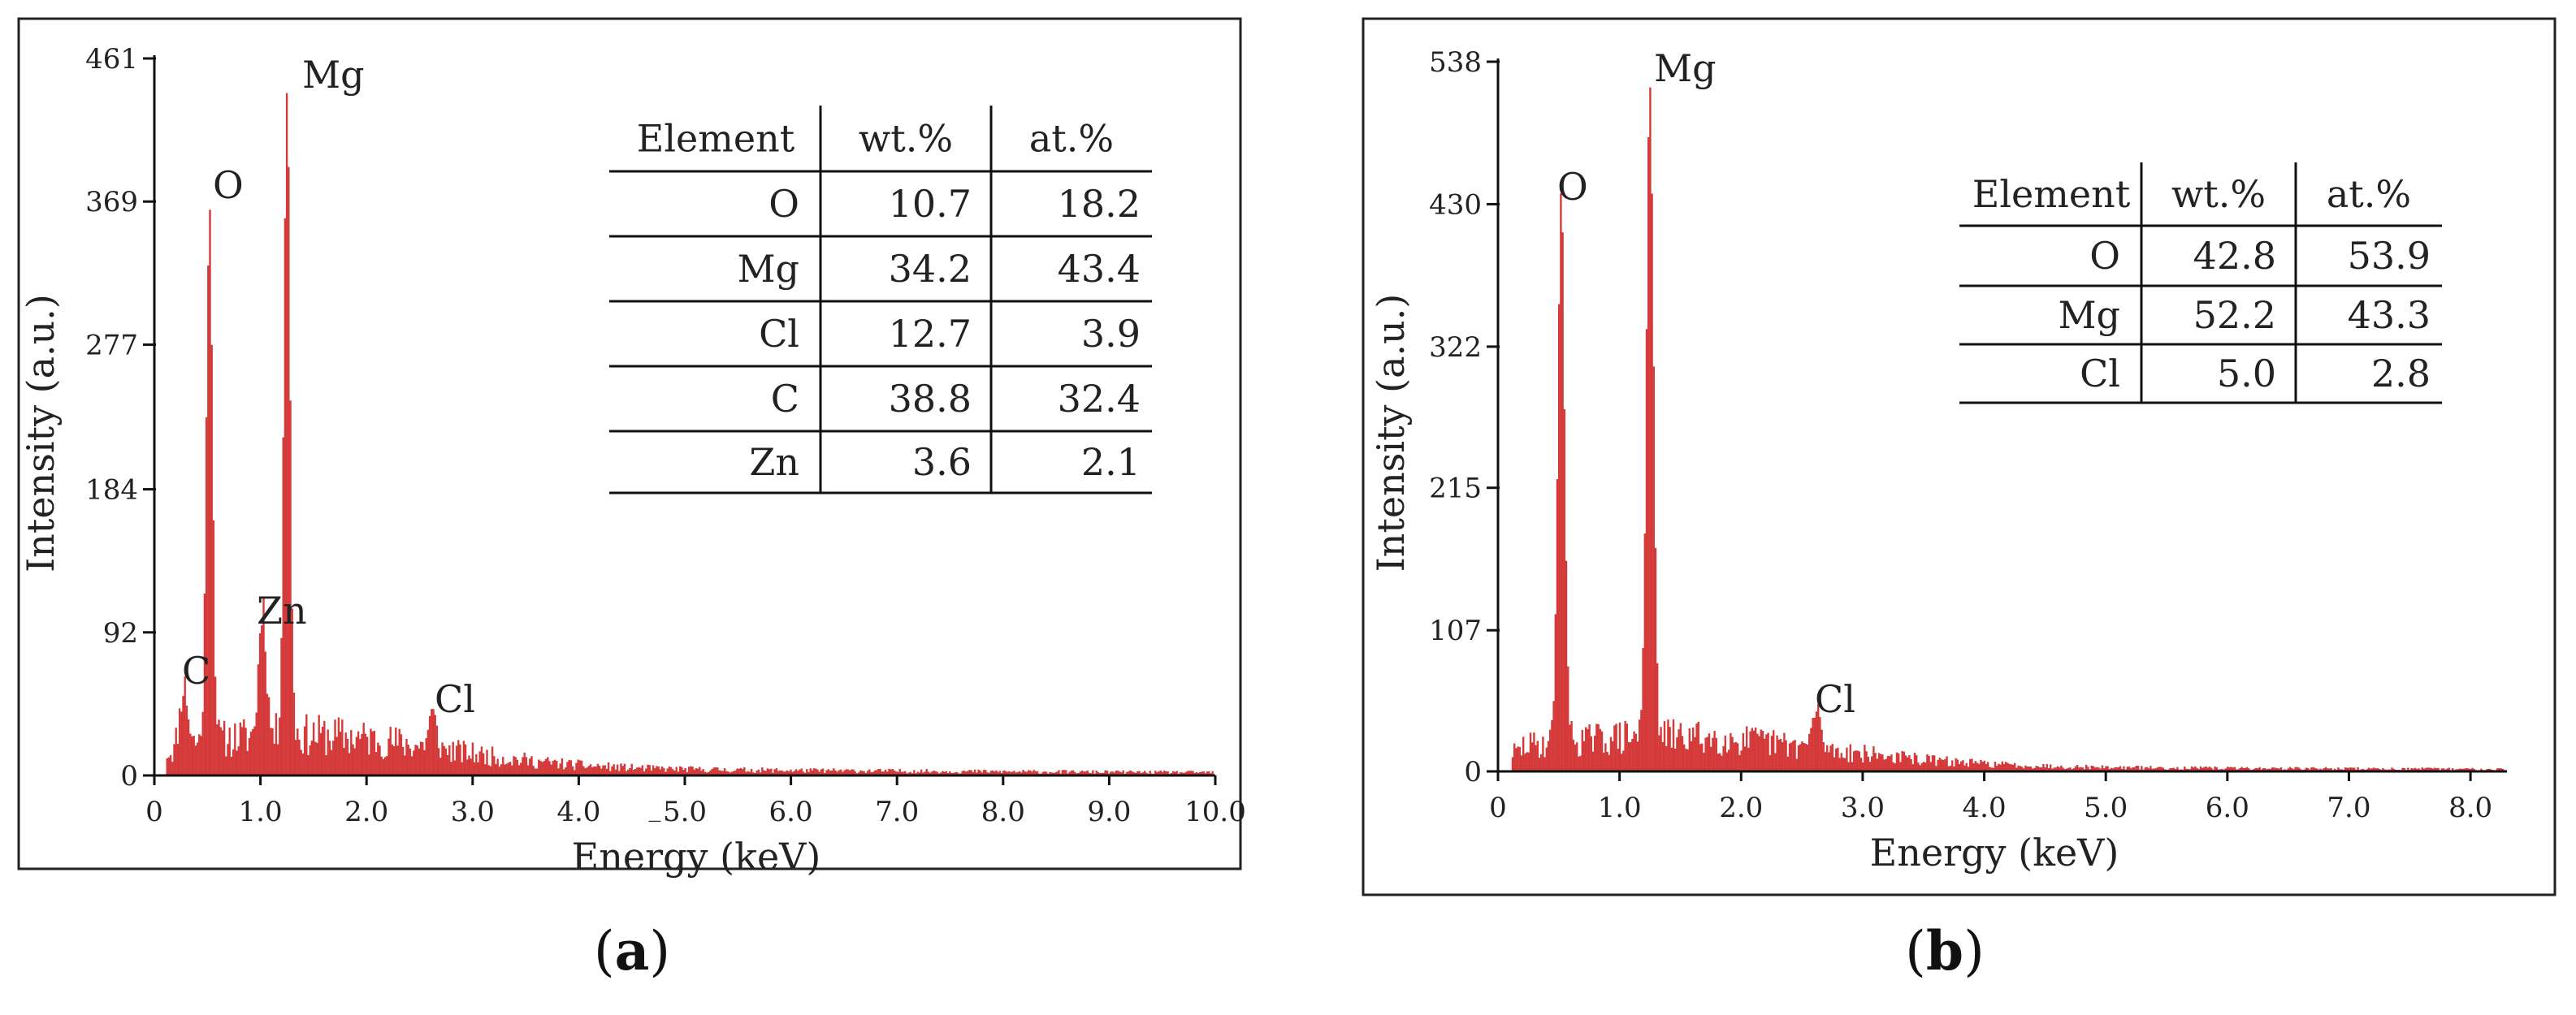  What do you see at coordinates (1071, 139) in the screenshot?
I see `table-header-at: at.%` at bounding box center [1071, 139].